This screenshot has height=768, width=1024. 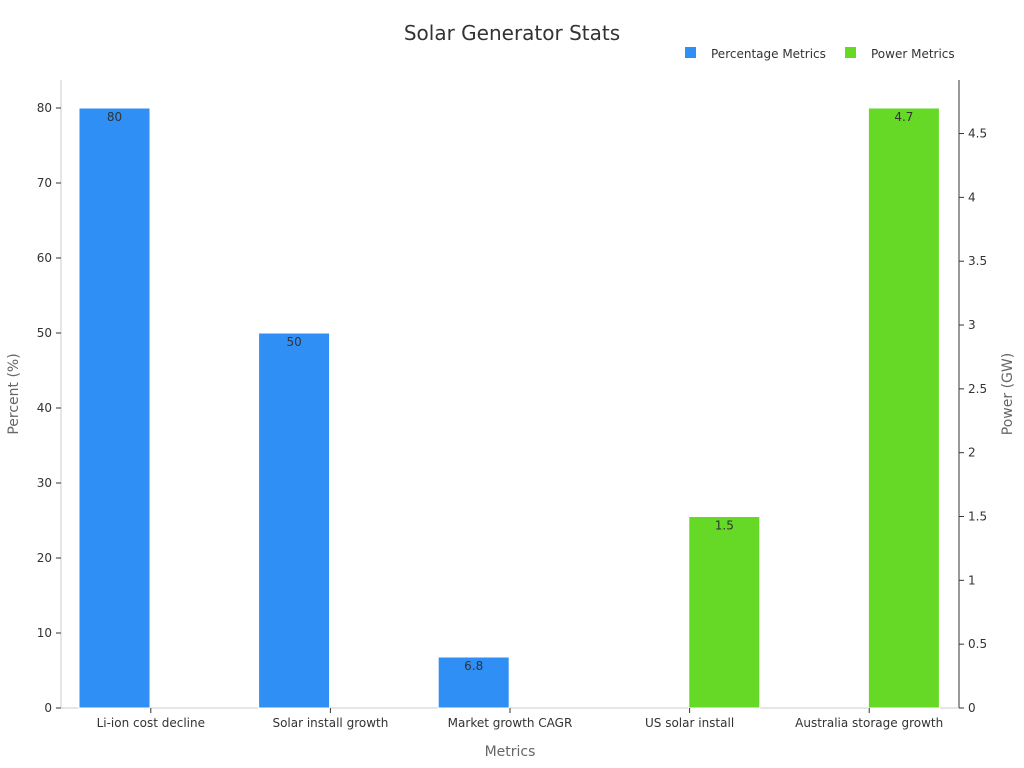 I want to click on y-right-tick-label: 2, so click(x=972, y=453).